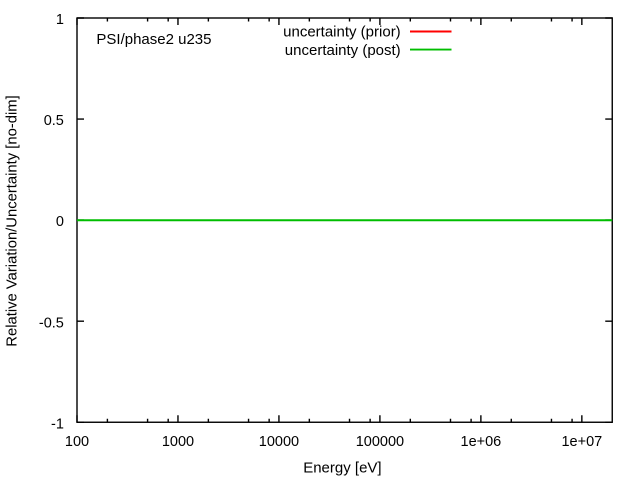 The width and height of the screenshot is (640, 480). What do you see at coordinates (380, 442) in the screenshot?
I see `svg-text: 100000` at bounding box center [380, 442].